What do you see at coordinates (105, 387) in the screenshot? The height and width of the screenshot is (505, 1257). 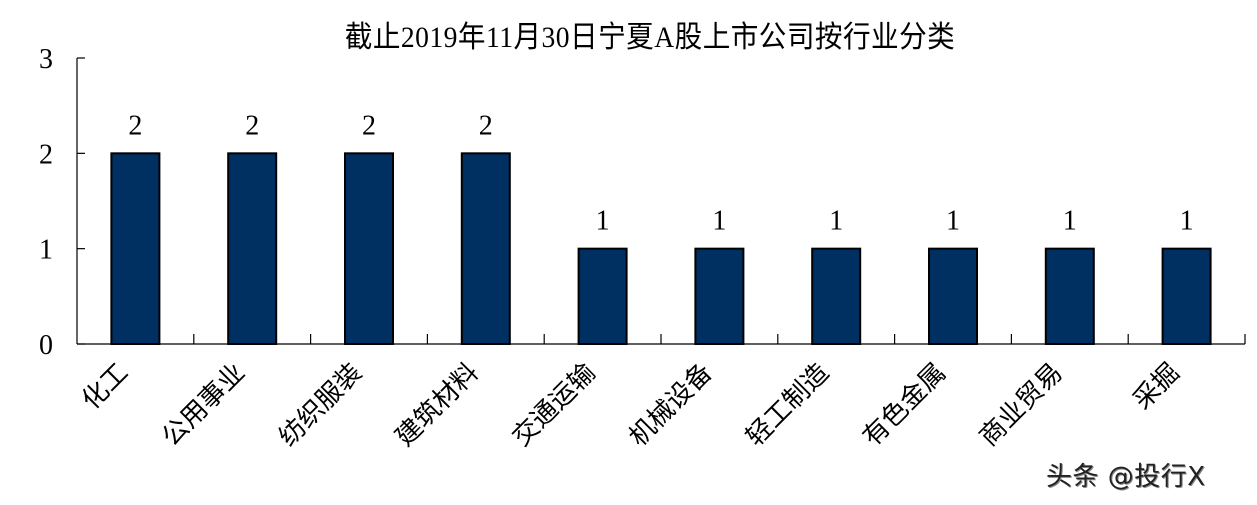 I see `x-tick-label: 化工` at bounding box center [105, 387].